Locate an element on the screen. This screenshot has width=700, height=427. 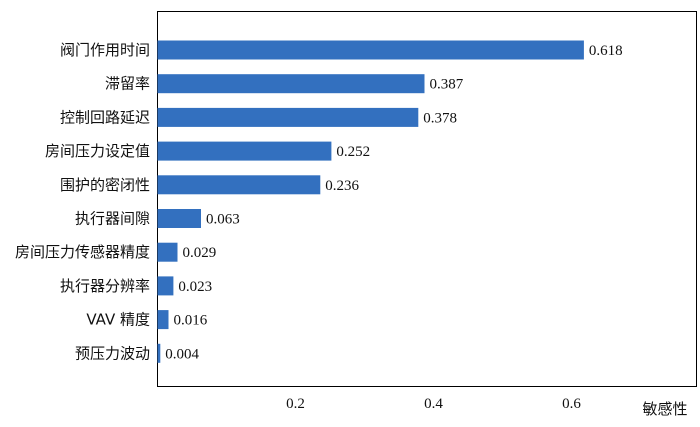
category-label: 执行器分辨率 is located at coordinates (105, 286).